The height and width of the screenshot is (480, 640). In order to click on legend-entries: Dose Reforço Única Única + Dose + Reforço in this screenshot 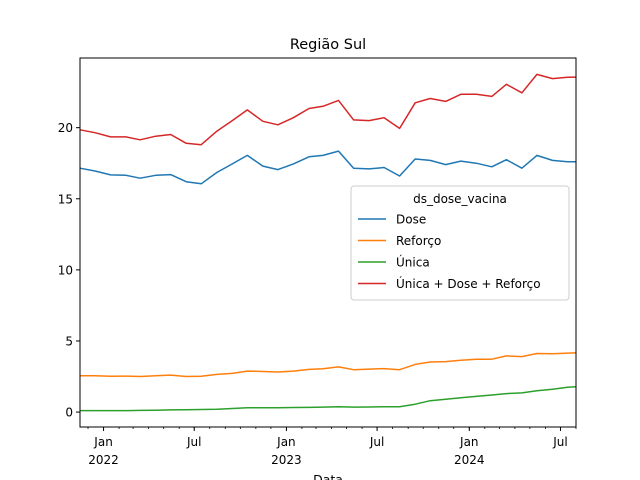, I will do `click(449, 252)`.